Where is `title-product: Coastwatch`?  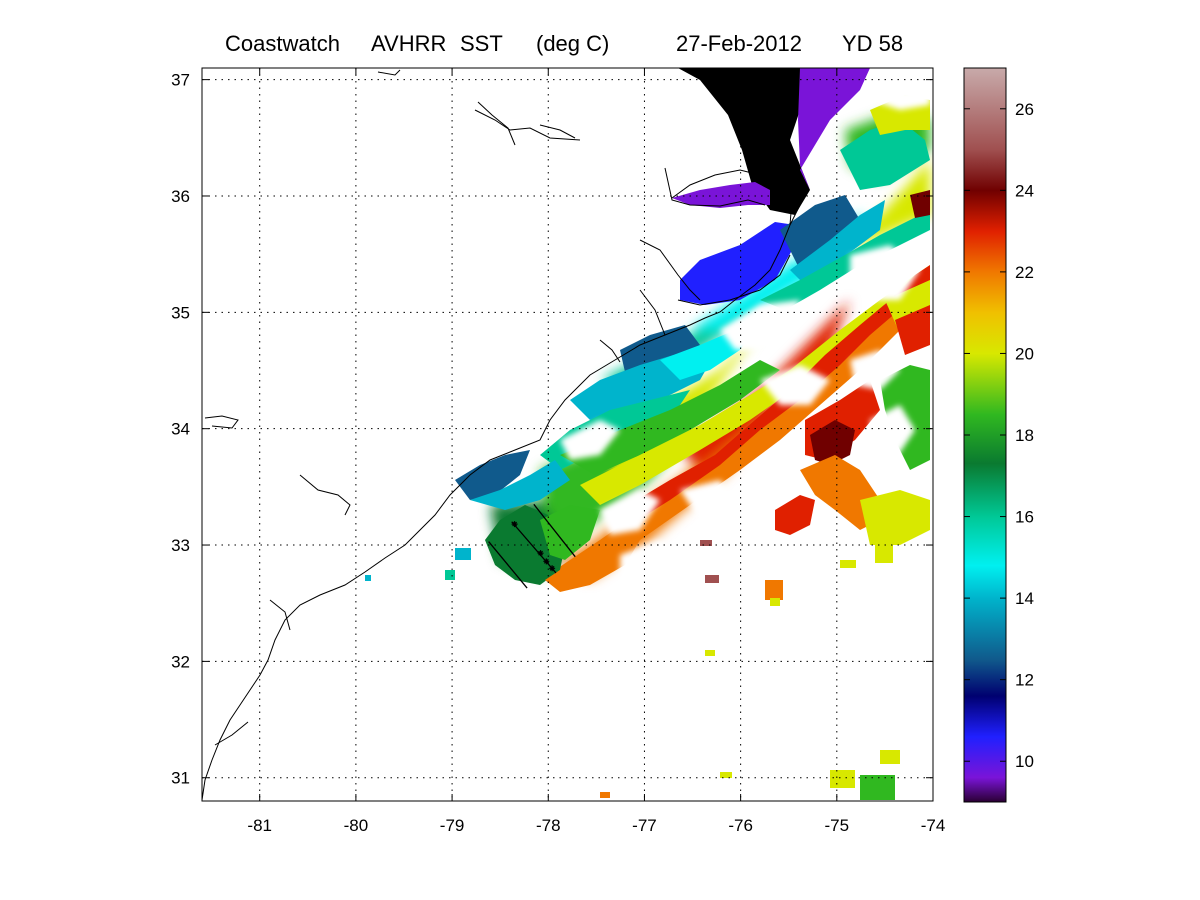 title-product: Coastwatch is located at coordinates (282, 43).